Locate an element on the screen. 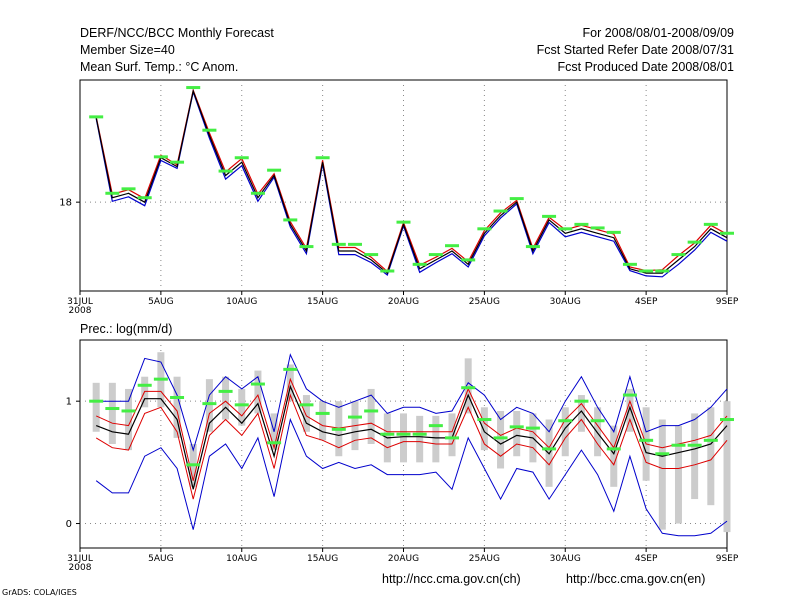  member-size-label: Member Size=40 is located at coordinates (127, 50).